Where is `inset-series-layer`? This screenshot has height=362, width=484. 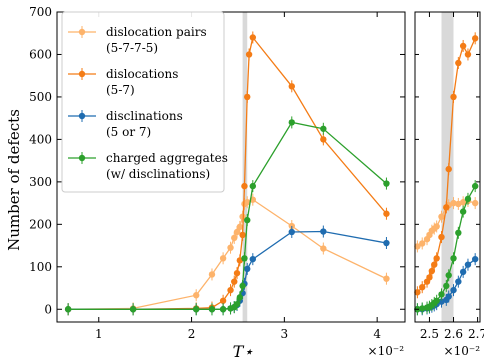
inset-series-layer is located at coordinates (446, 174).